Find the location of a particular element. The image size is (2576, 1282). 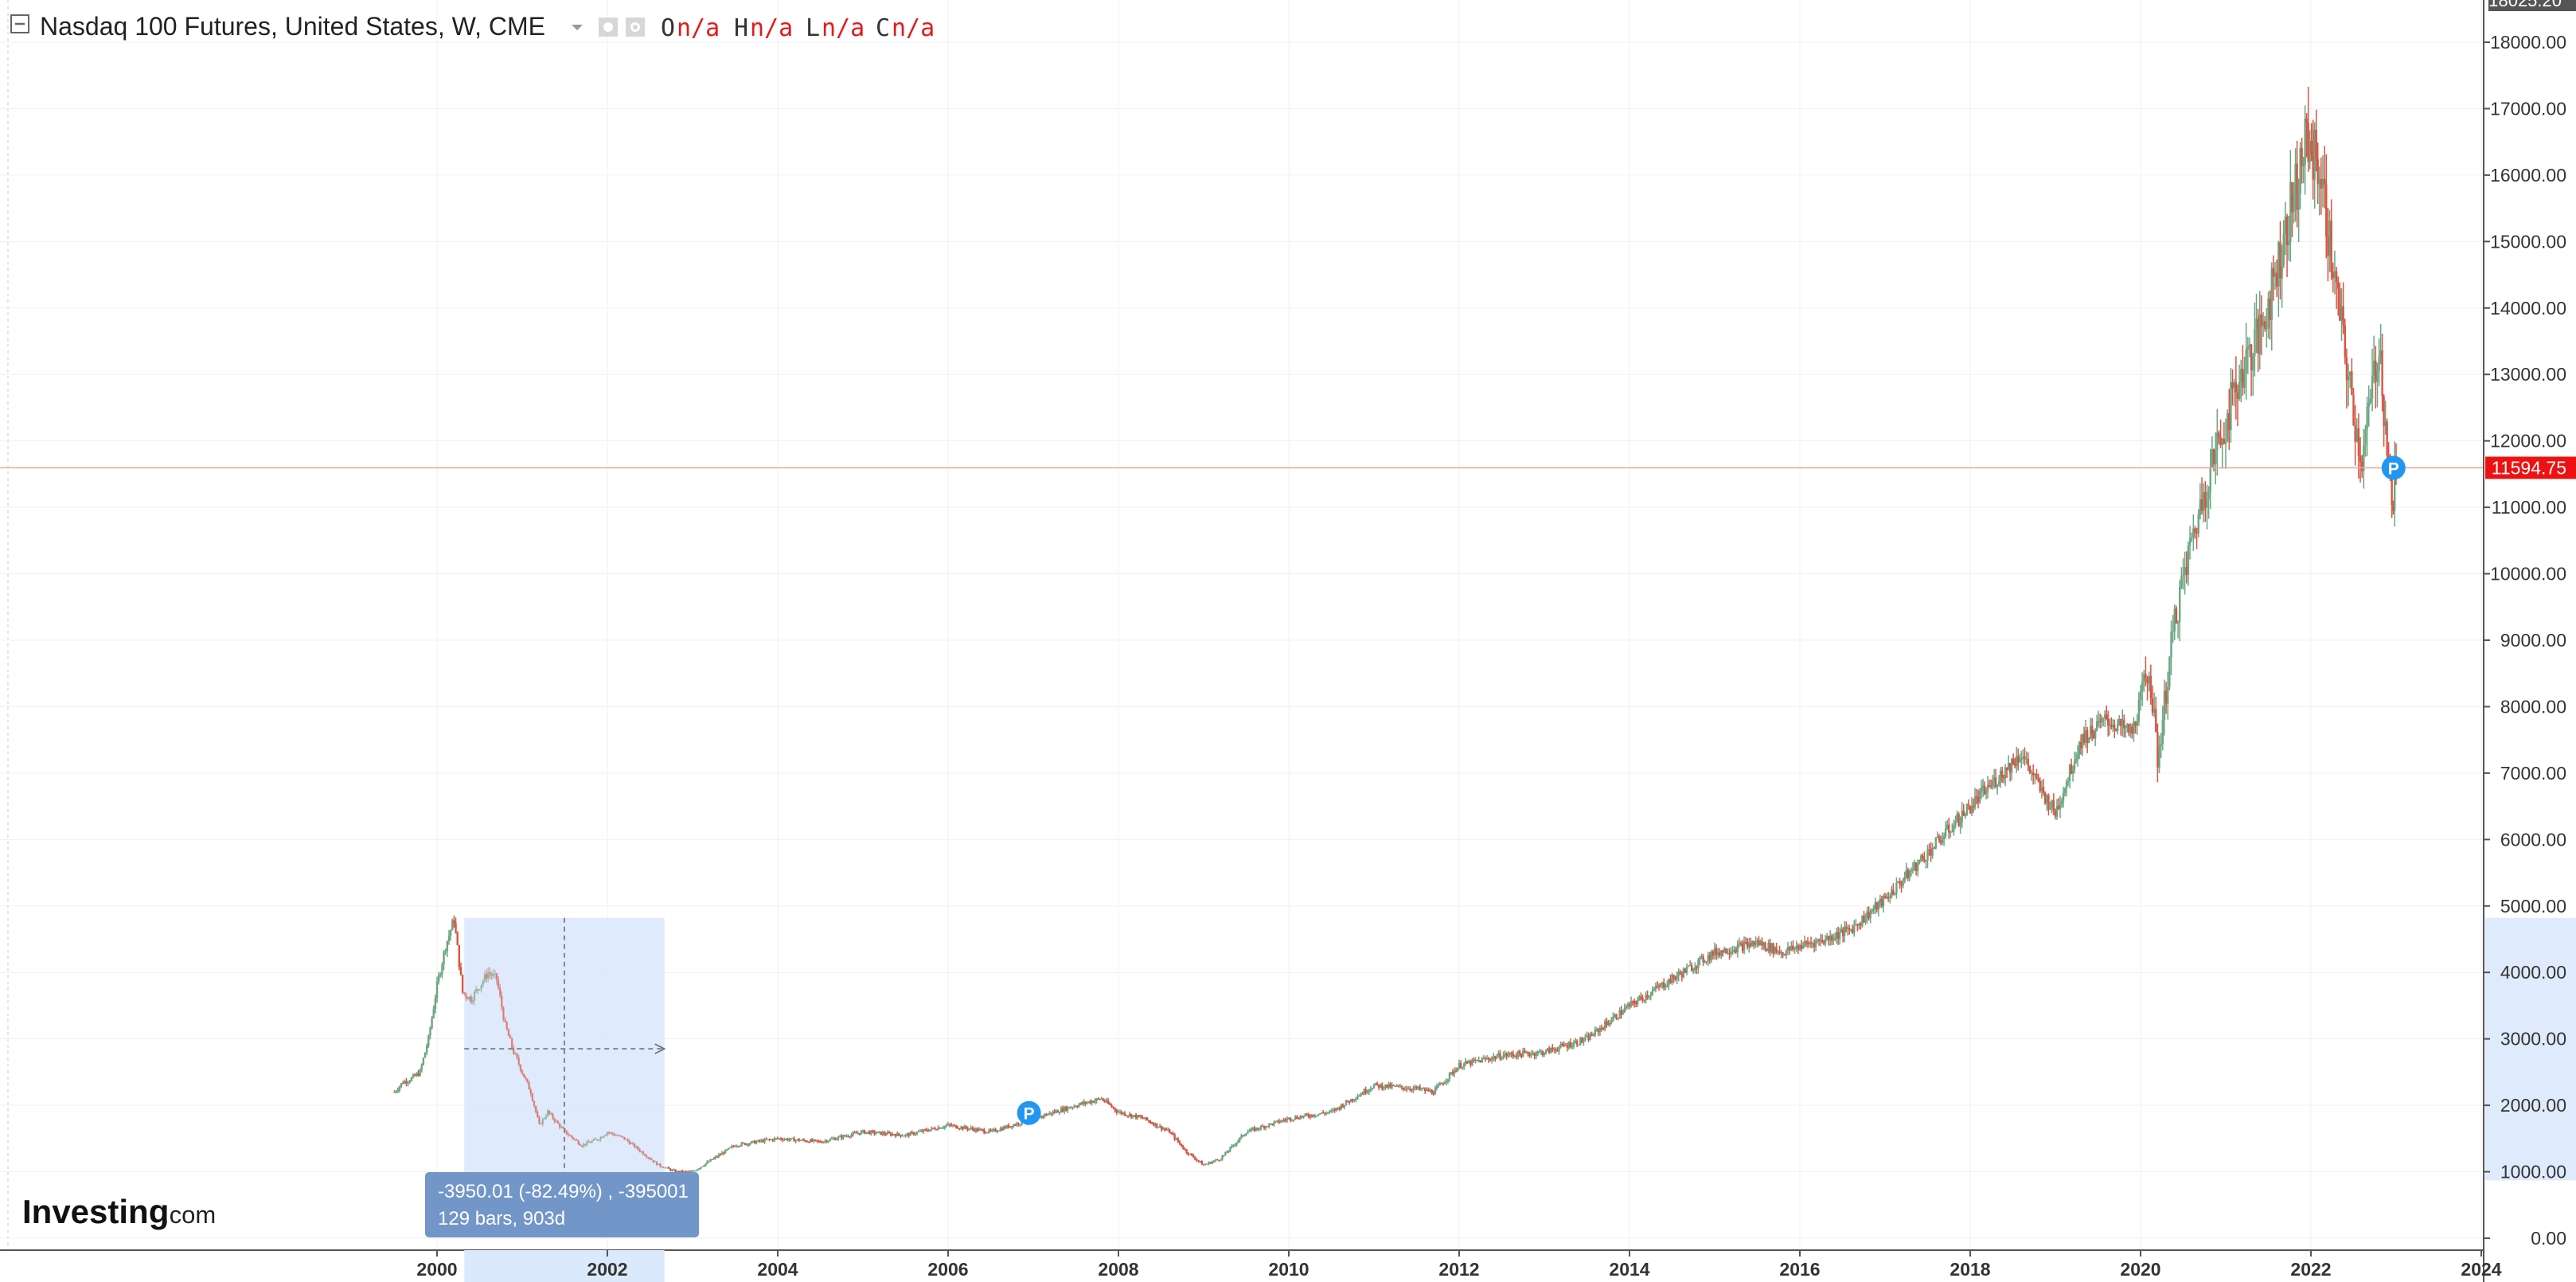

time-tick-label-4: 2008 is located at coordinates (1118, 1269).